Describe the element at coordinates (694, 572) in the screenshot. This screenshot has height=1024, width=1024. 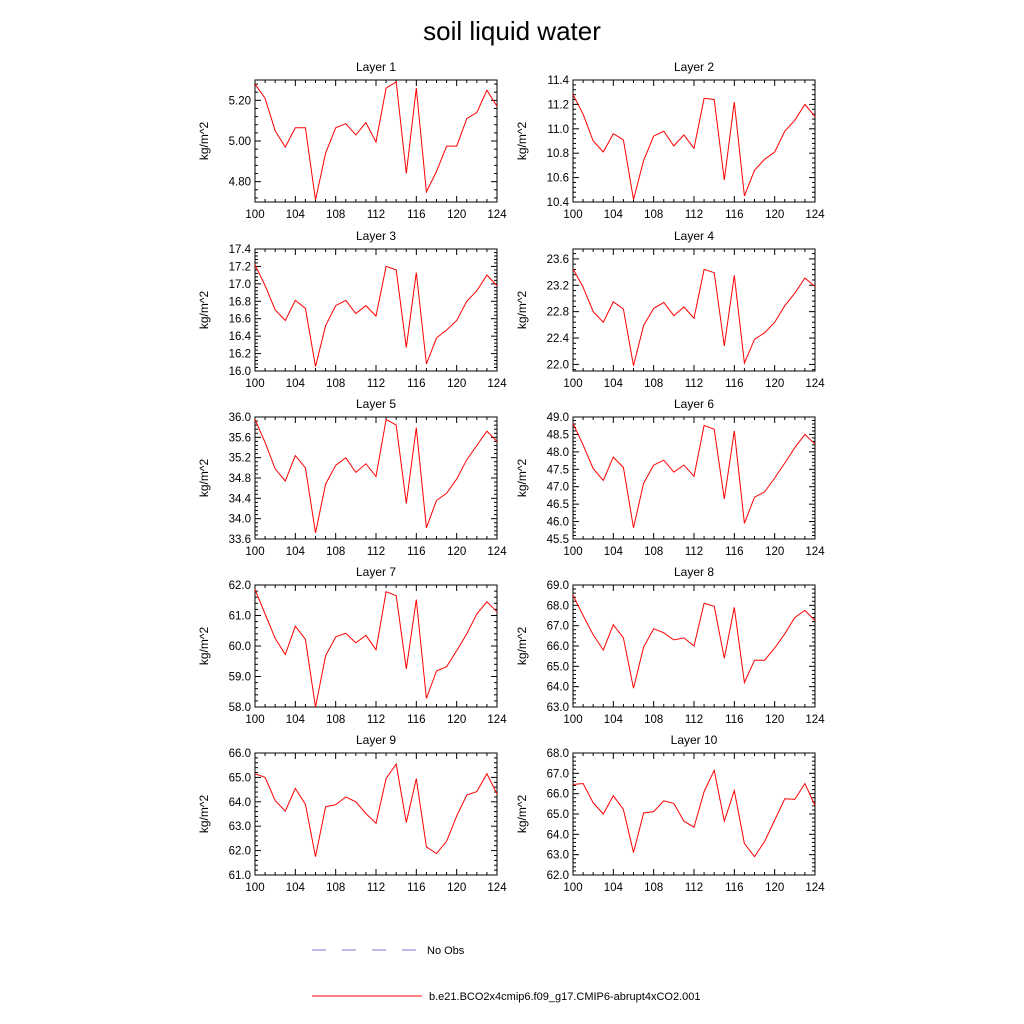
I see `panel-title: Layer 8` at that location.